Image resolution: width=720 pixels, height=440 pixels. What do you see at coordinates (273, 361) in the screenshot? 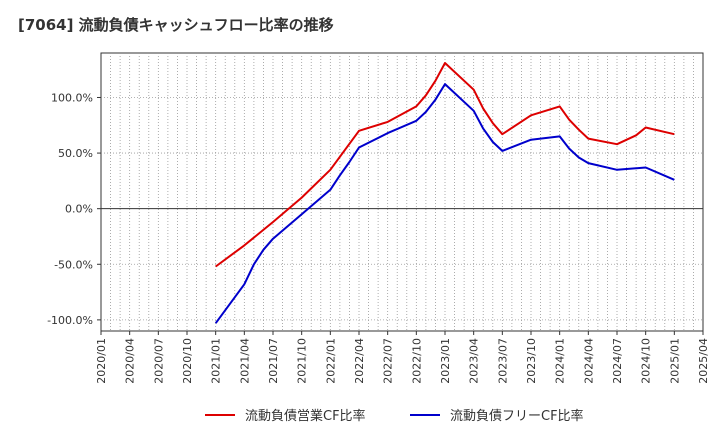
I see `x-tick-label: 2021/07` at bounding box center [273, 361].